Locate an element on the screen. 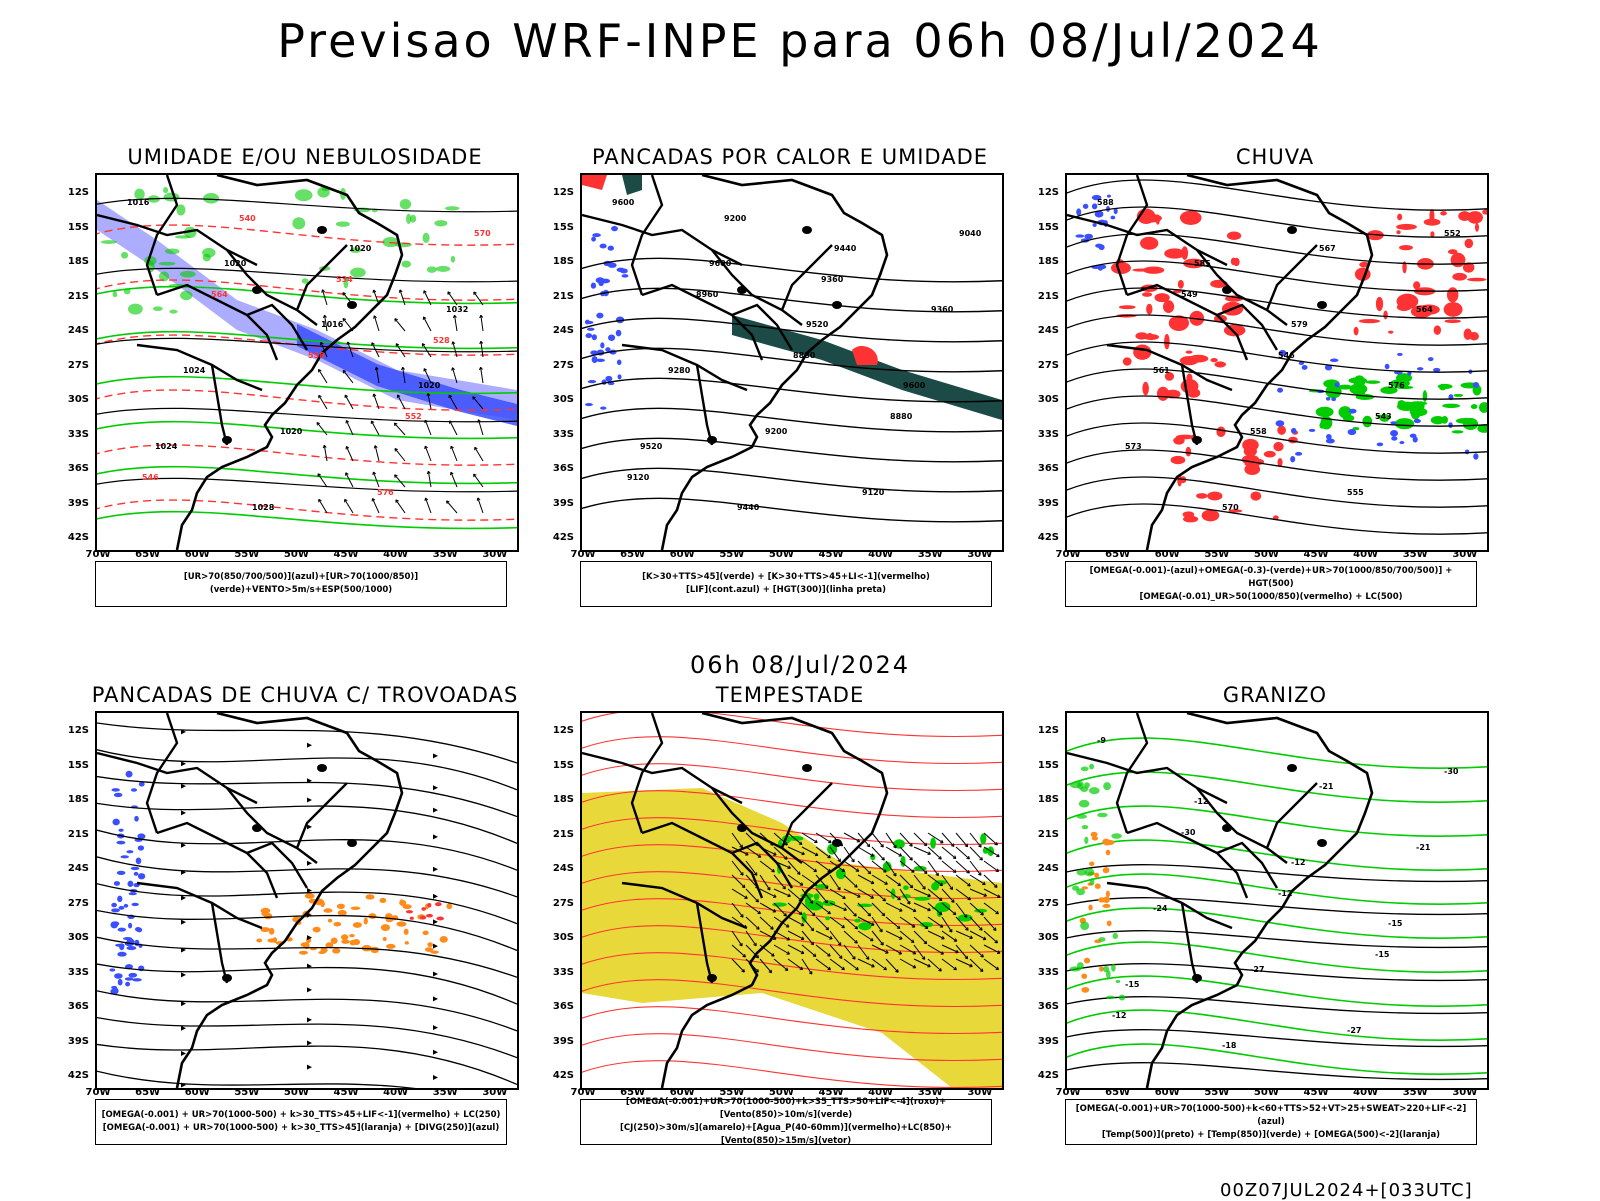  longitude-tick-label: 65W is located at coordinates (1117, 554).